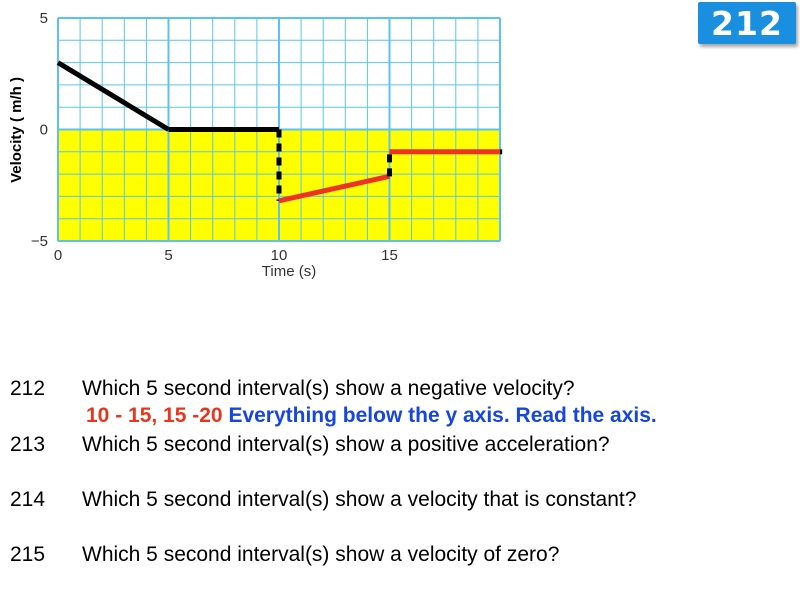 The image size is (800, 600). Describe the element at coordinates (28, 444) in the screenshot. I see `question-number: 213` at that location.